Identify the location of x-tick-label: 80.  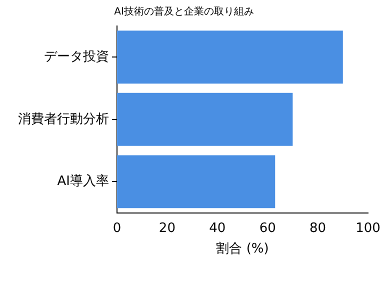
(318, 228).